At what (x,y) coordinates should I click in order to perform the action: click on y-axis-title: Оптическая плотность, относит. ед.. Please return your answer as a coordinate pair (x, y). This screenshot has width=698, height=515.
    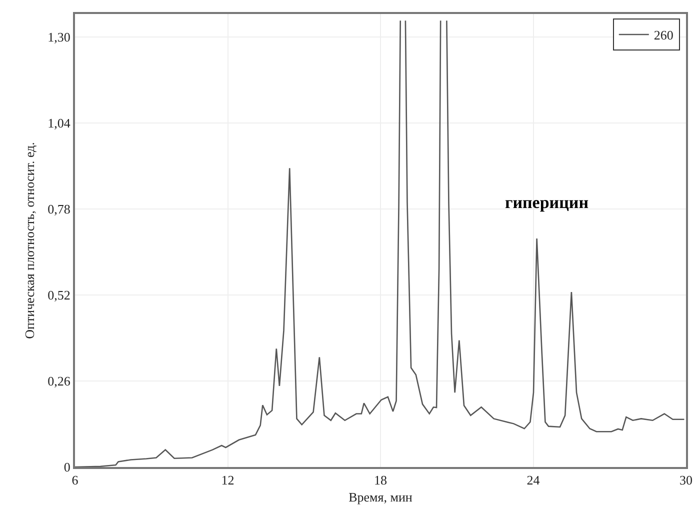
    Looking at the image, I should click on (30, 240).